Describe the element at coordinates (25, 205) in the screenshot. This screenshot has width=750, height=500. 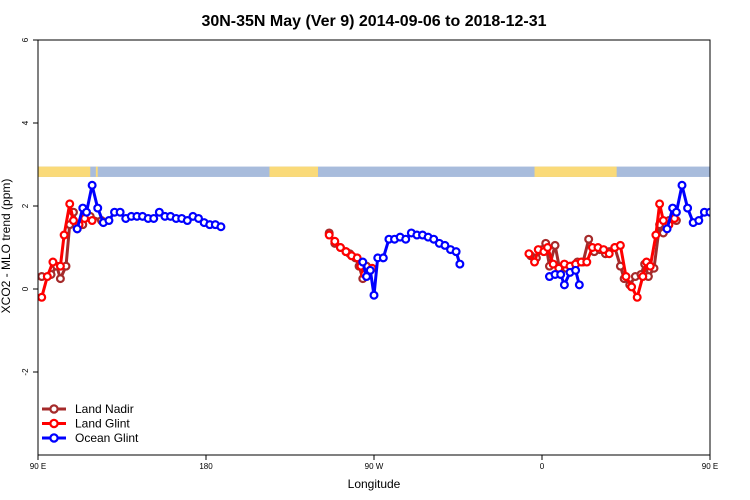
I see `y-tick-label: 2` at that location.